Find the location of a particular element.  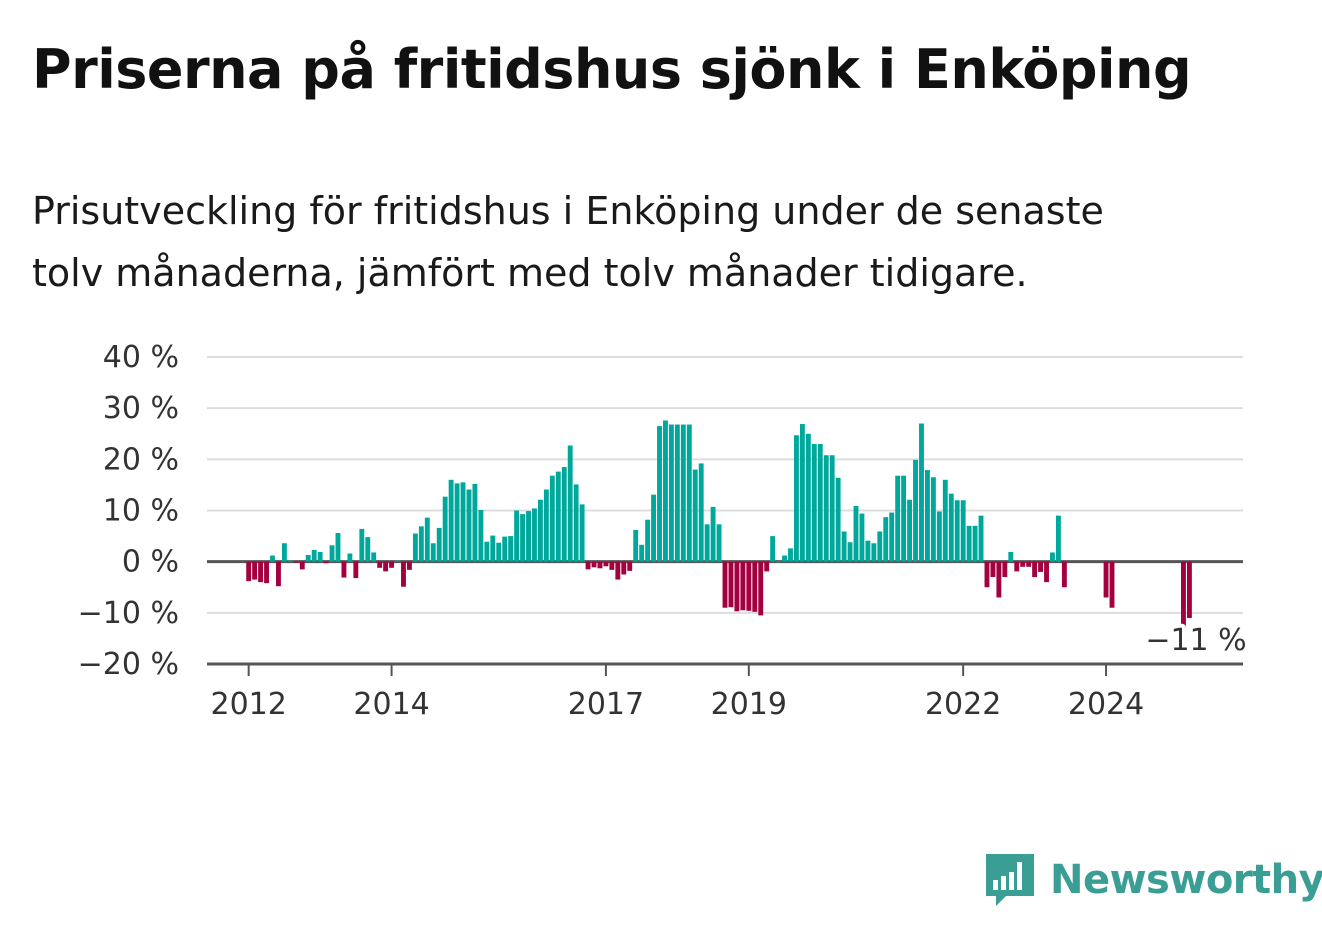

x-tick-label: 2012 is located at coordinates (248, 704).